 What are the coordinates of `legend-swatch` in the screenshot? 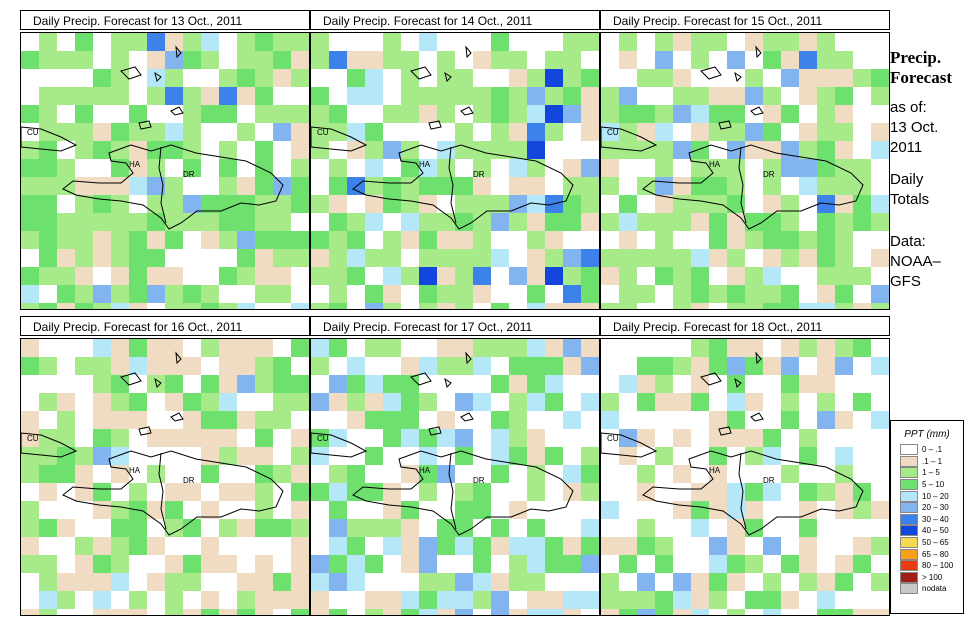 It's located at (909, 461).